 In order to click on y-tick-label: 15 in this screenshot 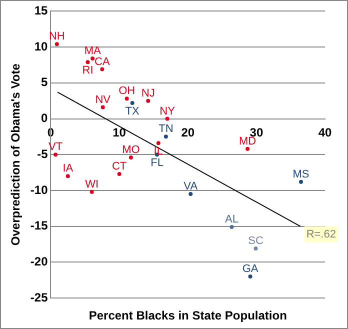, I will do `click(41, 11)`.